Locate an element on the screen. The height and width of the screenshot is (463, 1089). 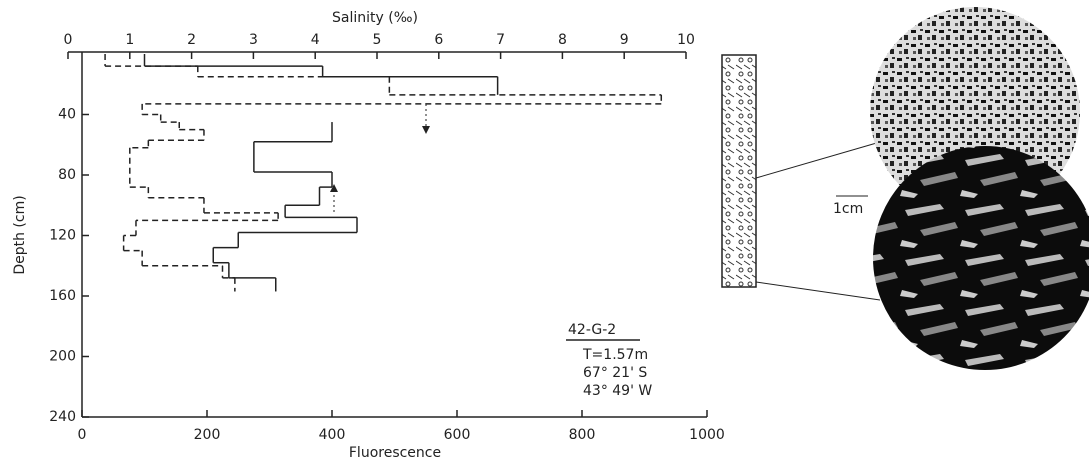
micrograph is located at coordinates (981, 258).